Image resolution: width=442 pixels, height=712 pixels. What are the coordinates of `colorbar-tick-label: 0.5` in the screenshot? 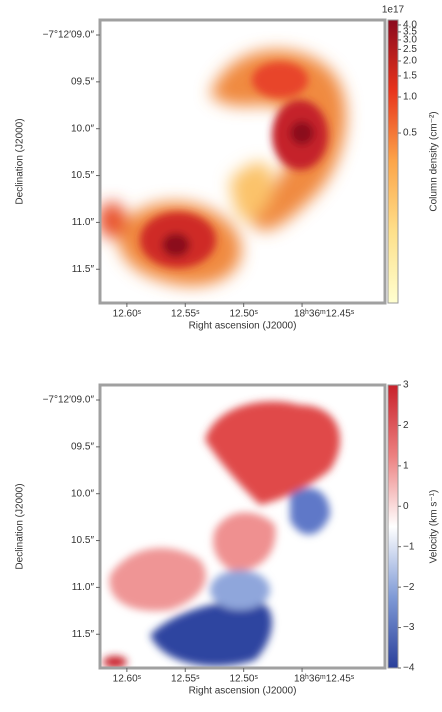 It's located at (410, 133).